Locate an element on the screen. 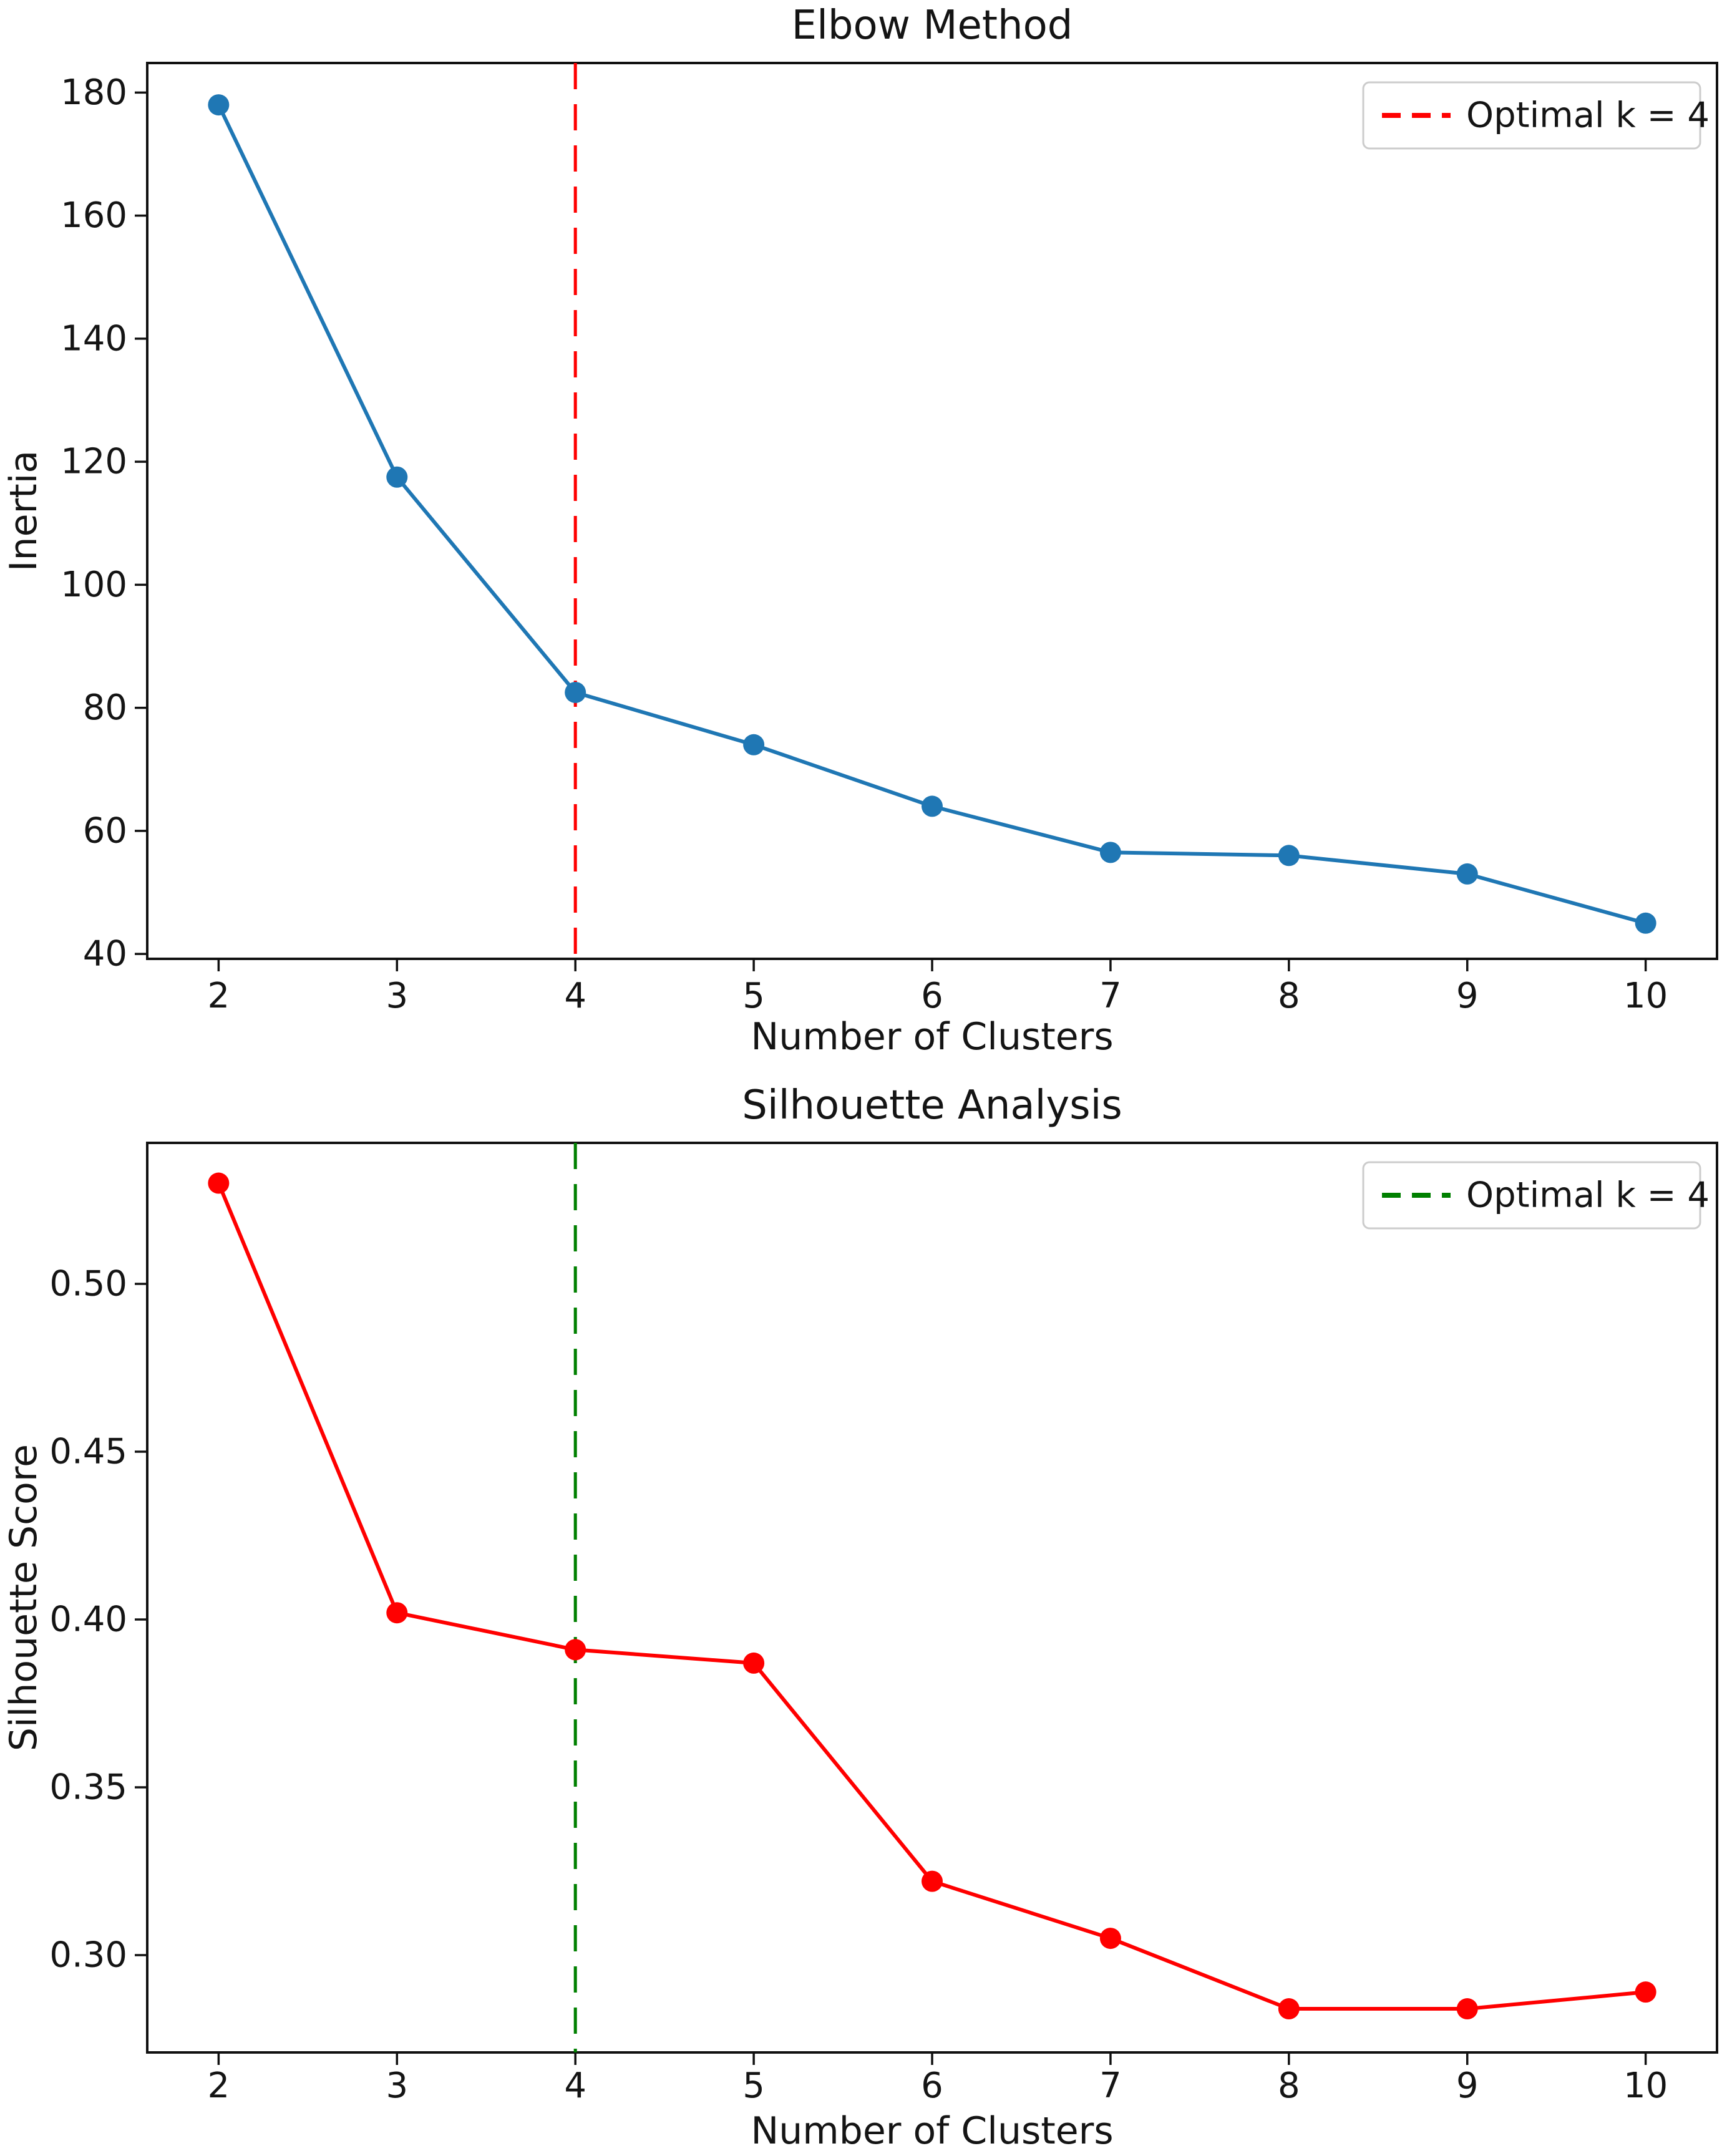  y-tick-label: 0.30 is located at coordinates (88, 1955).